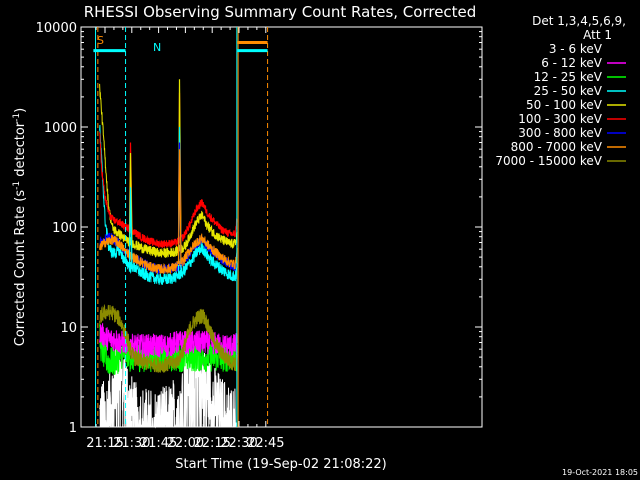 This screenshot has width=640, height=480. I want to click on legend-label-2: 12 - 25 keV, so click(568, 77).